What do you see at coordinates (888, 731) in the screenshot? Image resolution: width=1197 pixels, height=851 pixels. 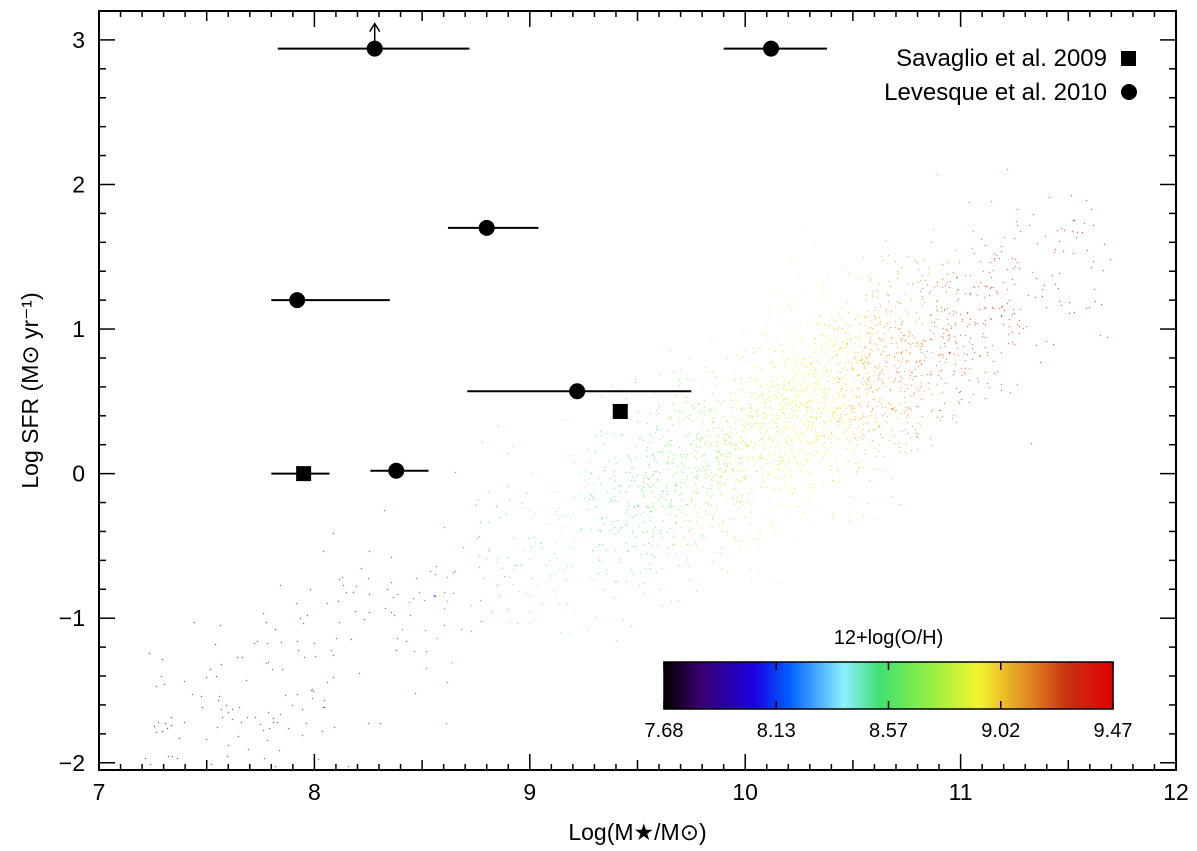 I see `colorbar-tick-label: 8.57` at bounding box center [888, 731].